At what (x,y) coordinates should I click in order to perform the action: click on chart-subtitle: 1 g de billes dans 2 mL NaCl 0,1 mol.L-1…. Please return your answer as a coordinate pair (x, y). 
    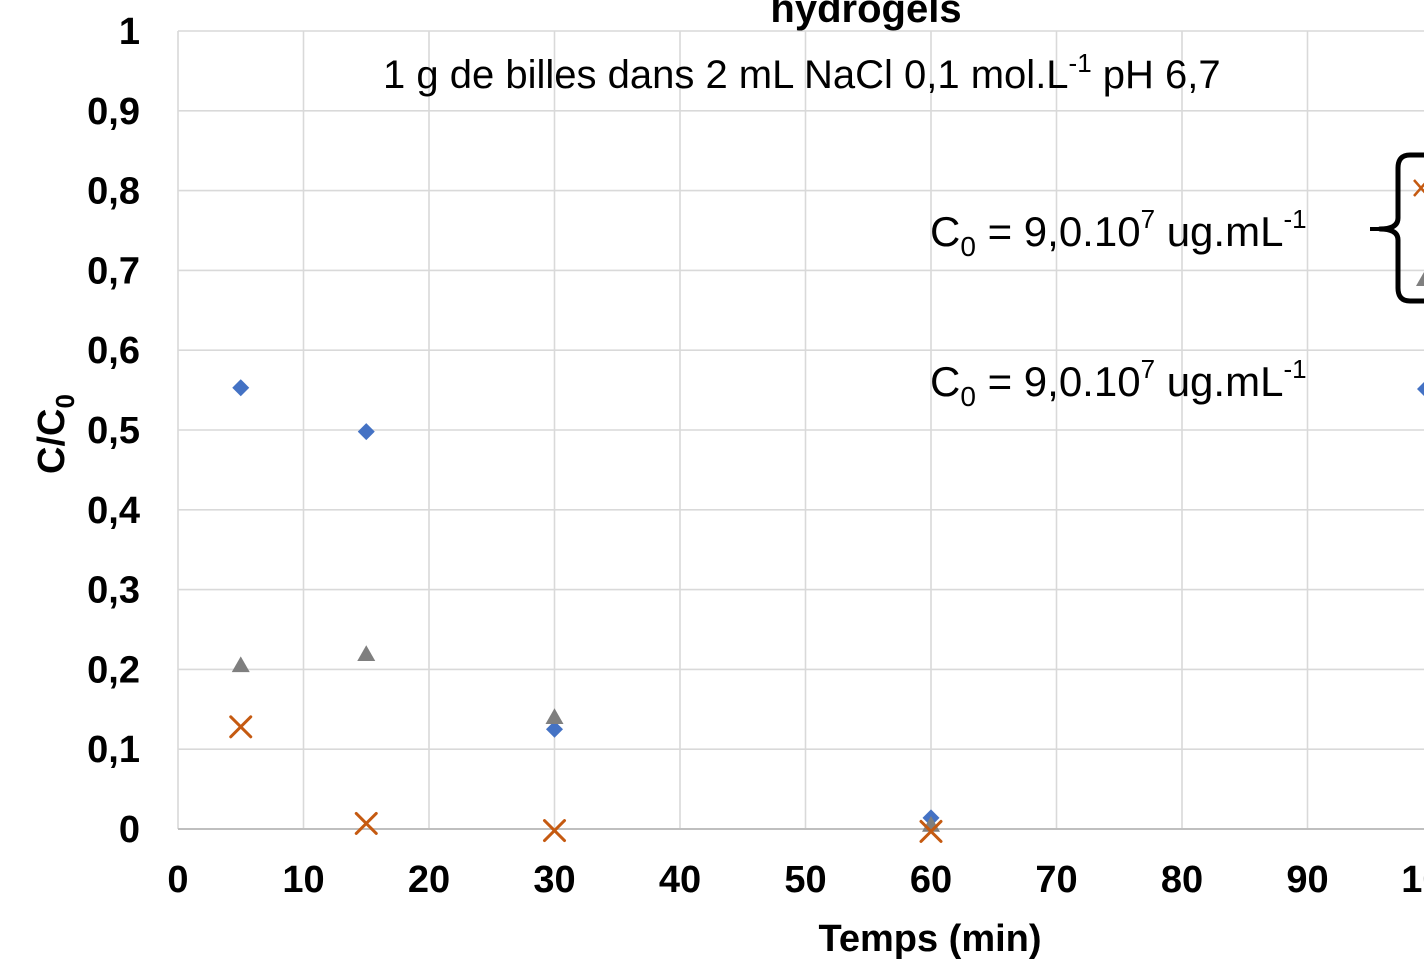
    Looking at the image, I should click on (802, 72).